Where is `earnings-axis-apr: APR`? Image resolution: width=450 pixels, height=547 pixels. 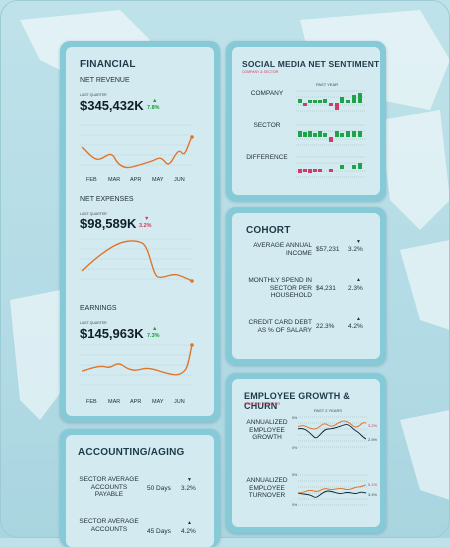
earnings-axis-apr: APR is located at coordinates (136, 402).